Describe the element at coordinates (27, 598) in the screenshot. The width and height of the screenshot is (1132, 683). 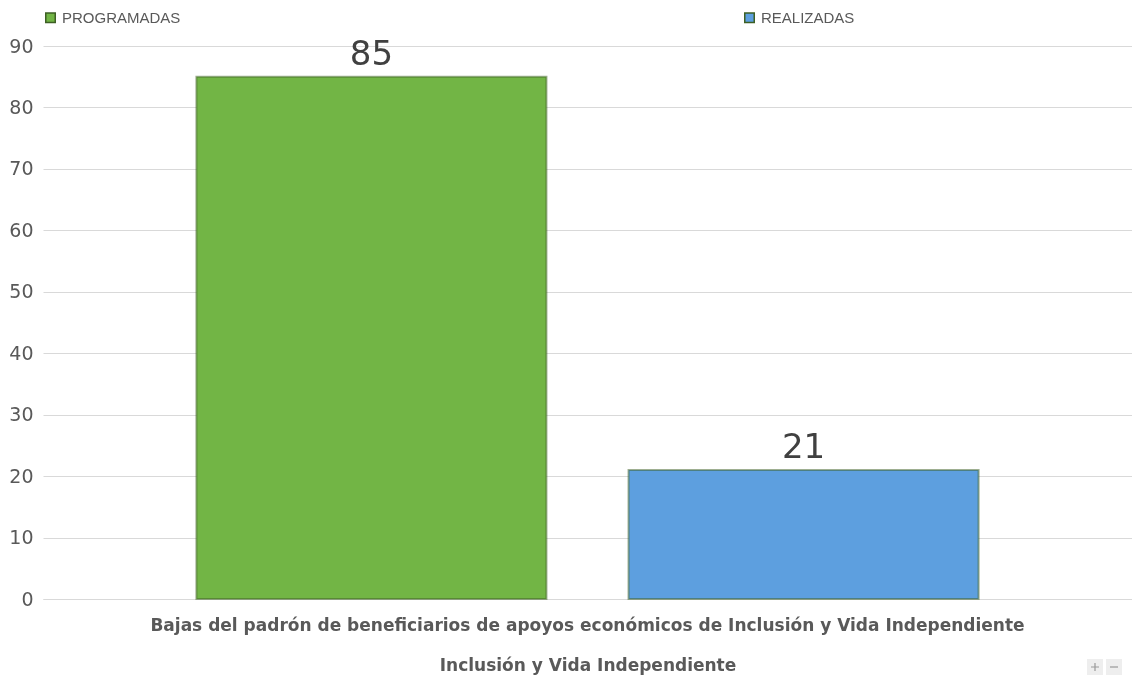
I see `y-tick-label: 0` at that location.